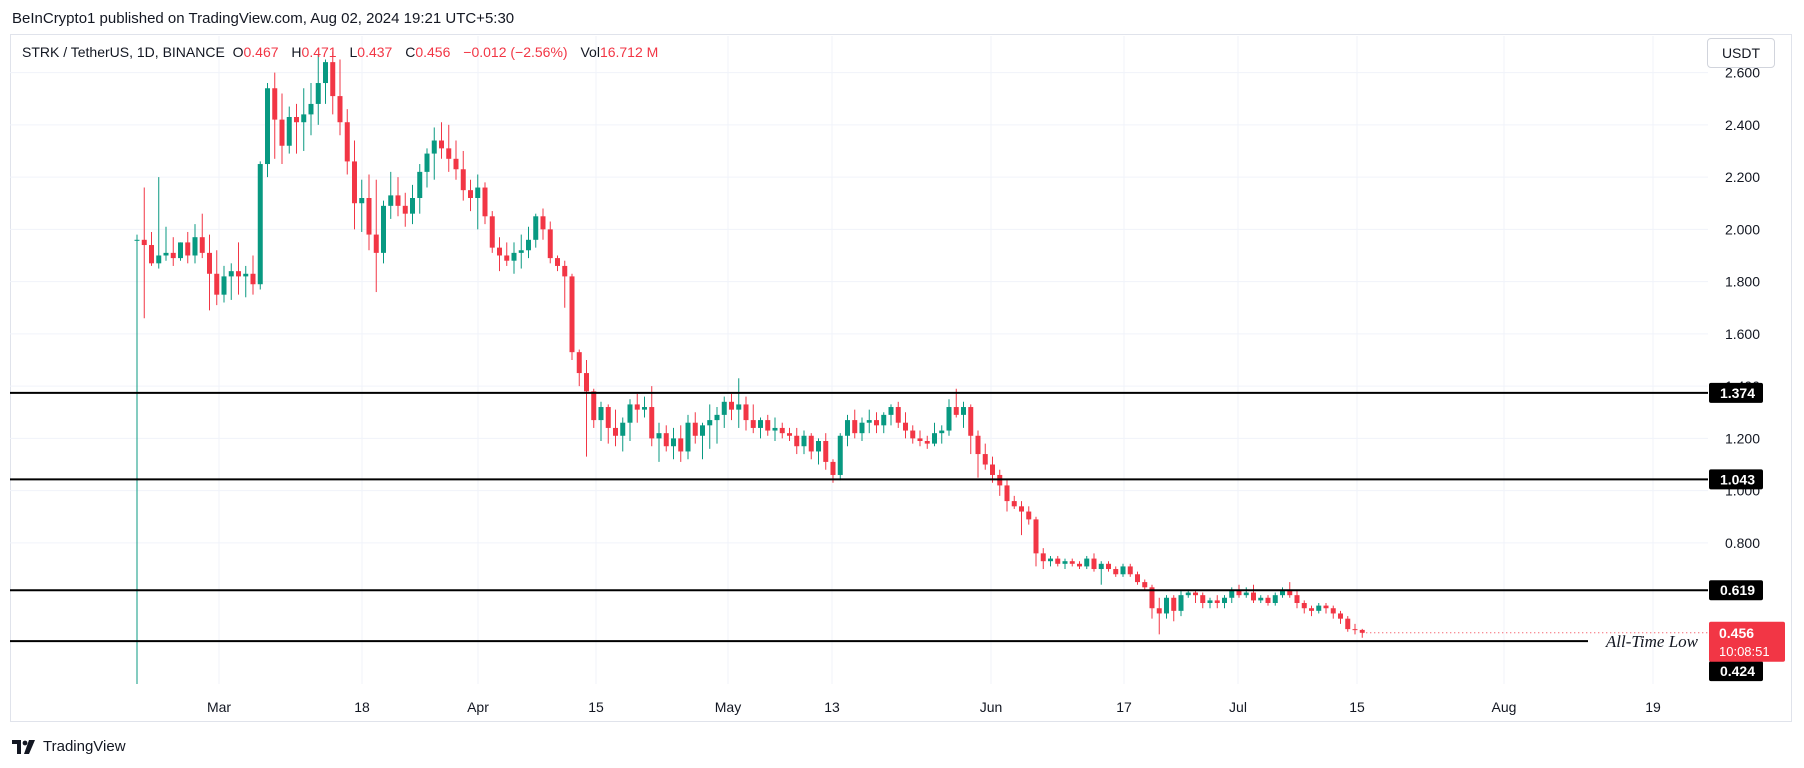  Describe the element at coordinates (1736, 392) in the screenshot. I see `level-price-tag` at that location.